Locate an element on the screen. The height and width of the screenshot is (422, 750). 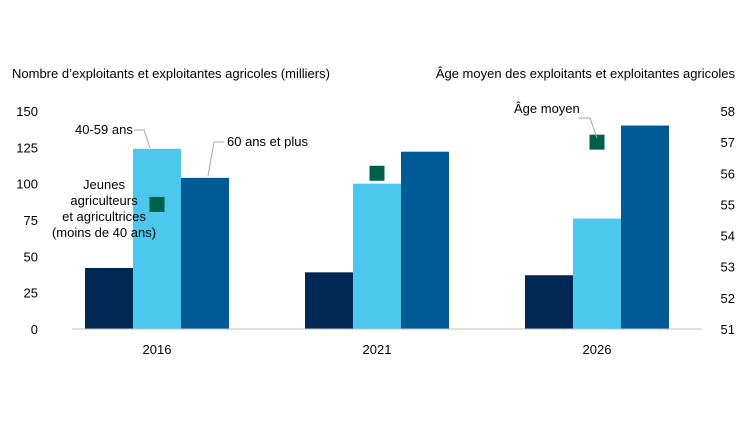
left-tick-label: 50 is located at coordinates (31, 256).